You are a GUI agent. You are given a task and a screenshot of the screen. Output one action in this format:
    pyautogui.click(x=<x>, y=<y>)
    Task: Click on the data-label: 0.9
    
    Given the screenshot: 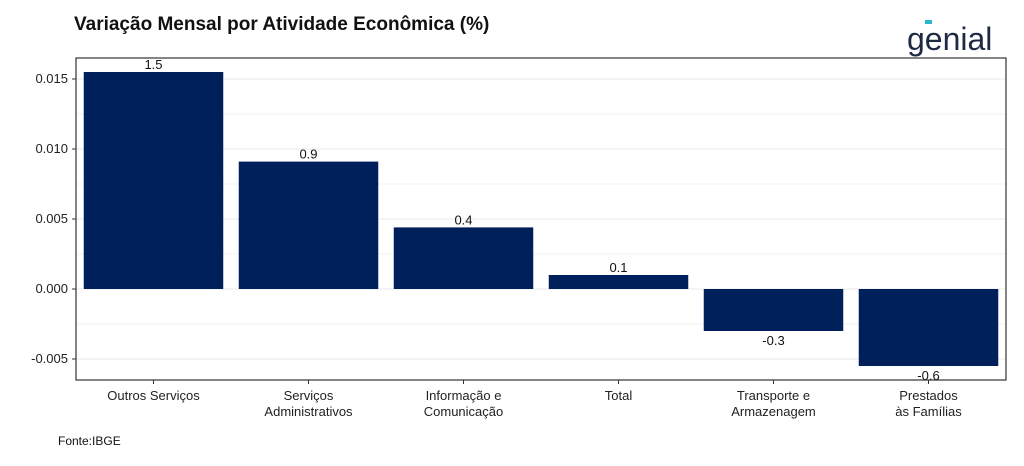 What is the action you would take?
    pyautogui.click(x=308, y=154)
    